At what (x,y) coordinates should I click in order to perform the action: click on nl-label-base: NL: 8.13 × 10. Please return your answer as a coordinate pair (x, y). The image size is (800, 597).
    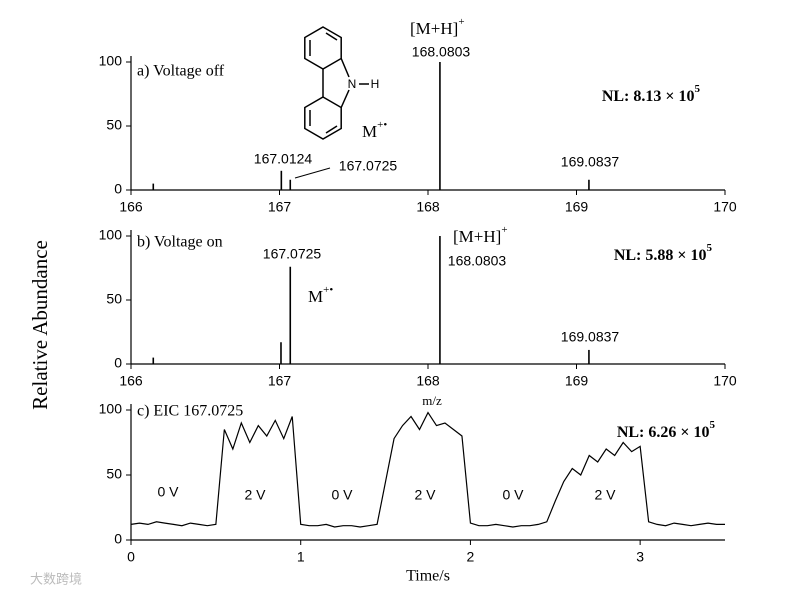
    Looking at the image, I should click on (648, 96).